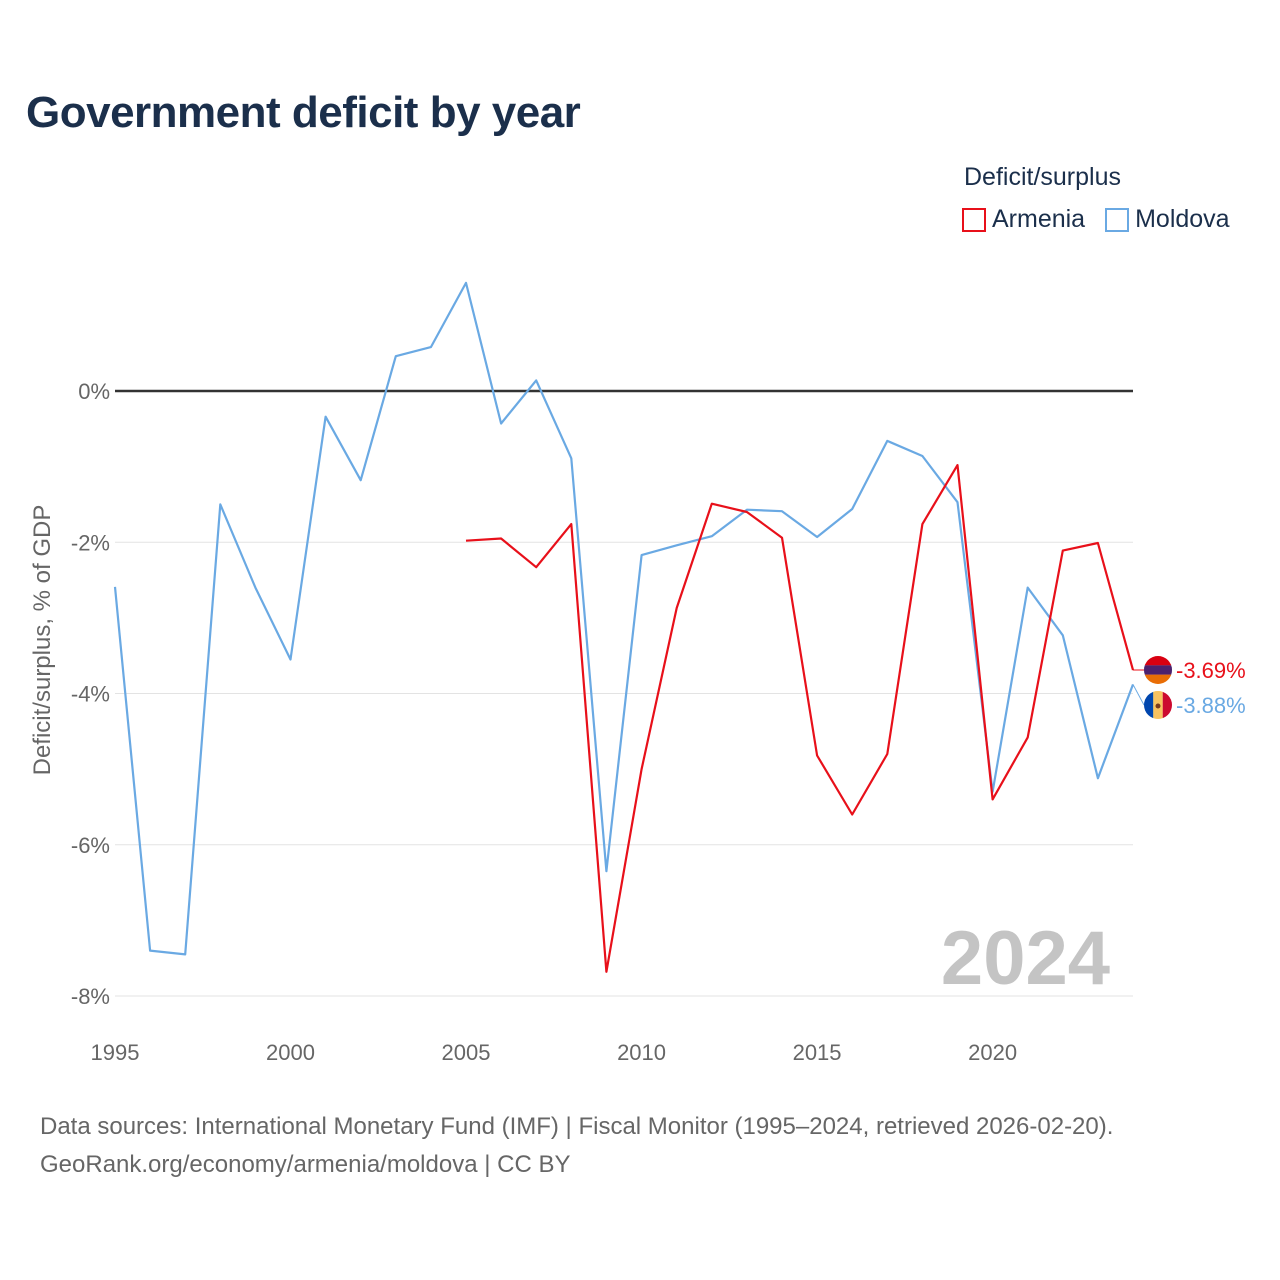 Image resolution: width=1280 pixels, height=1280 pixels. What do you see at coordinates (641, 1052) in the screenshot?
I see `x-tick-label: 2010` at bounding box center [641, 1052].